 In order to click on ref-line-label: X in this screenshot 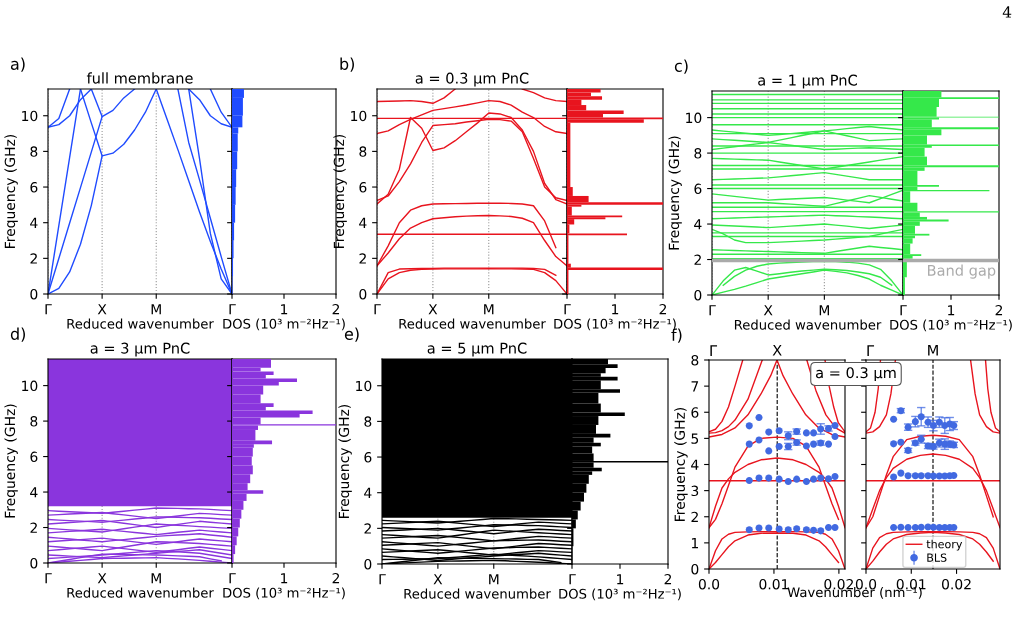, I will do `click(777, 350)`.